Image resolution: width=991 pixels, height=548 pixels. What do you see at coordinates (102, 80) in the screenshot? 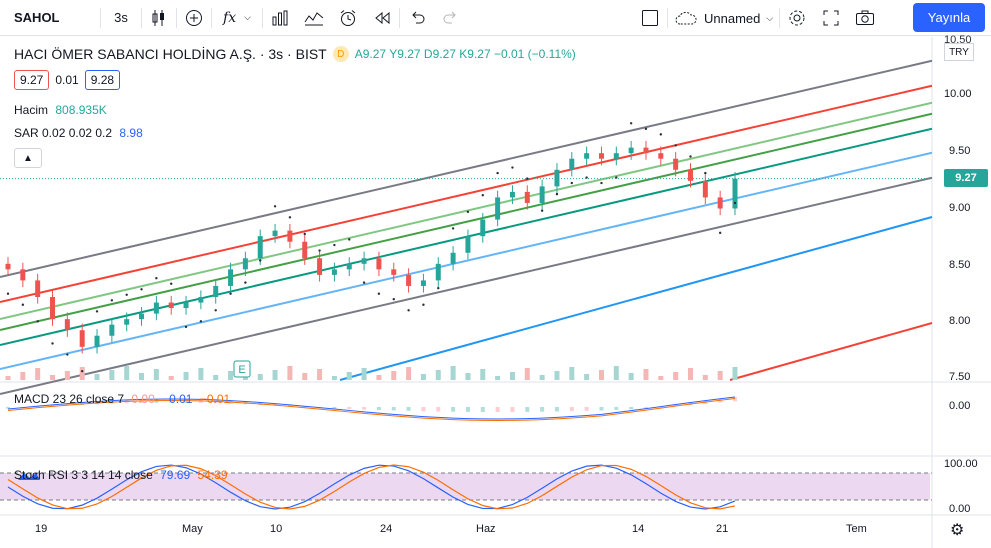
I see `buy-price-button: 9.28` at bounding box center [102, 80].